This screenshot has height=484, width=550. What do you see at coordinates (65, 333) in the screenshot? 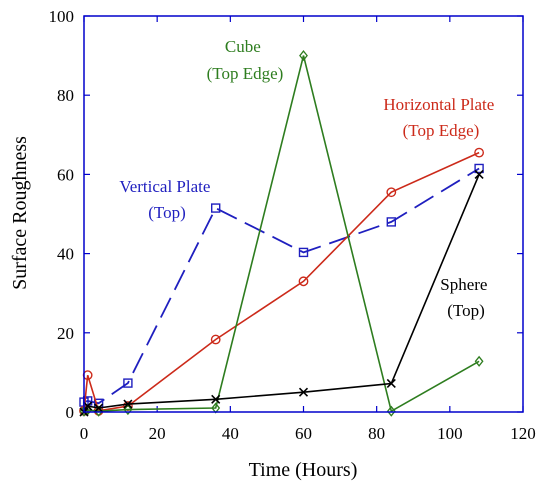
I see `y-tick-label-20: 20` at bounding box center [65, 333].